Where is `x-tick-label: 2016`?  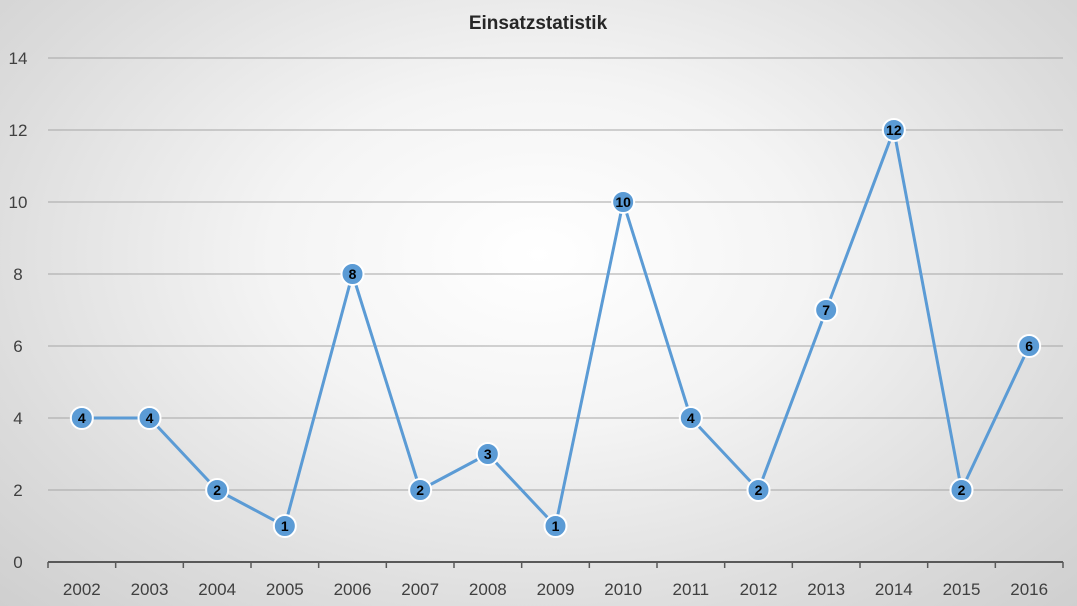
x-tick-label: 2016 is located at coordinates (1029, 589).